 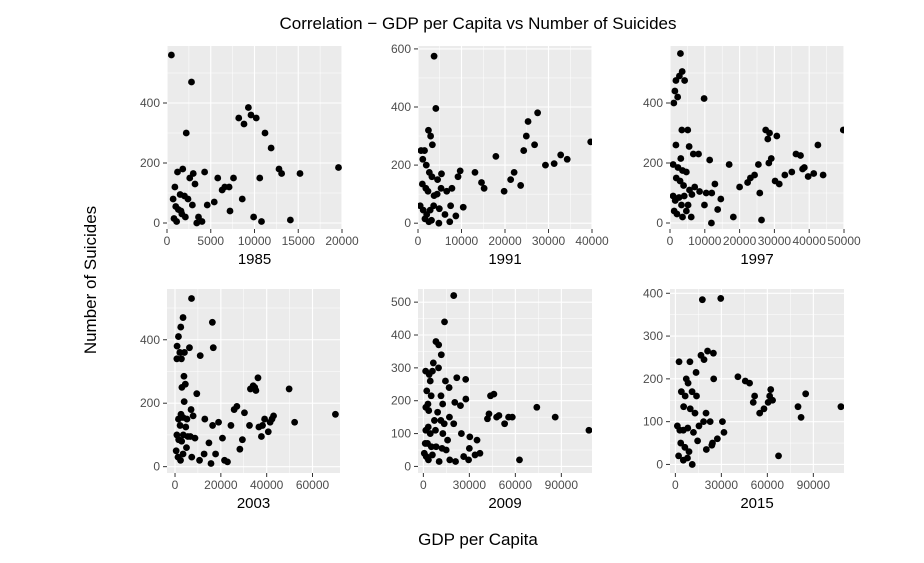 What do you see at coordinates (150, 403) in the screenshot?
I see `y-tick-label: 200` at bounding box center [150, 403].